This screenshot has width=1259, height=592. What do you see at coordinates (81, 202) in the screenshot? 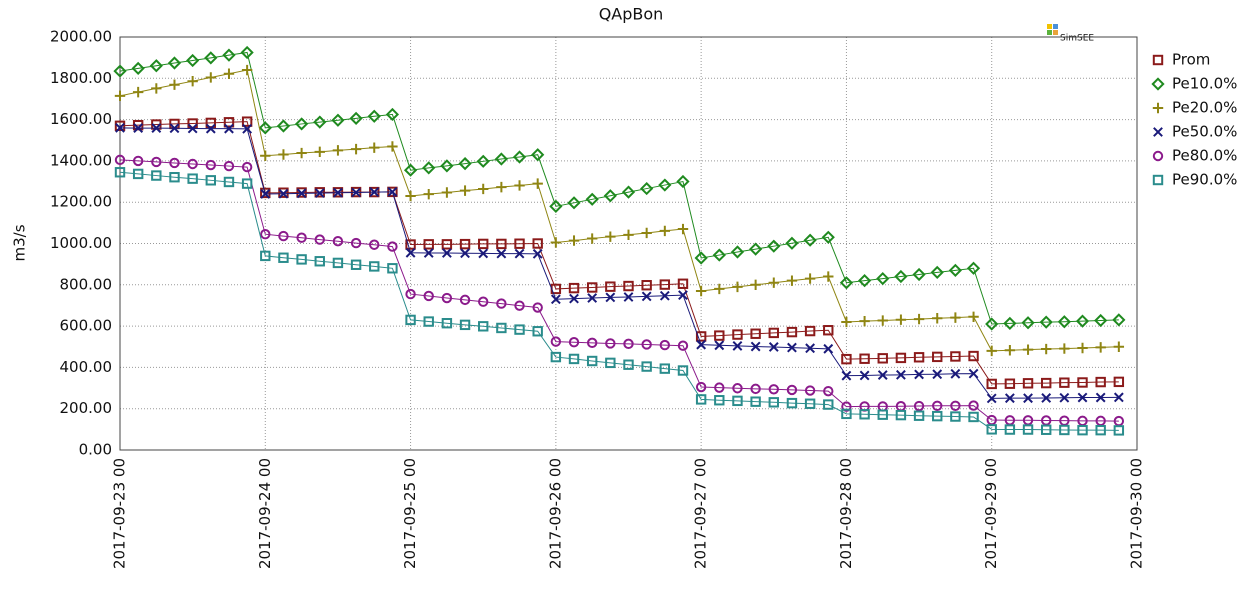
I see `y-tick-label: 1200.00` at bounding box center [81, 202].